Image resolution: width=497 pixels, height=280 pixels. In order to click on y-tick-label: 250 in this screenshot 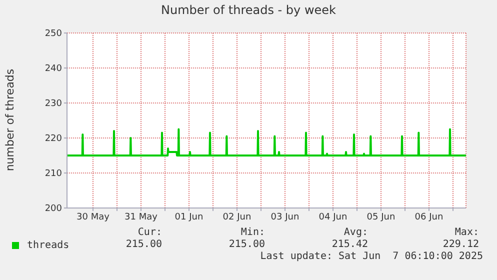, I will do `click(53, 34)`.